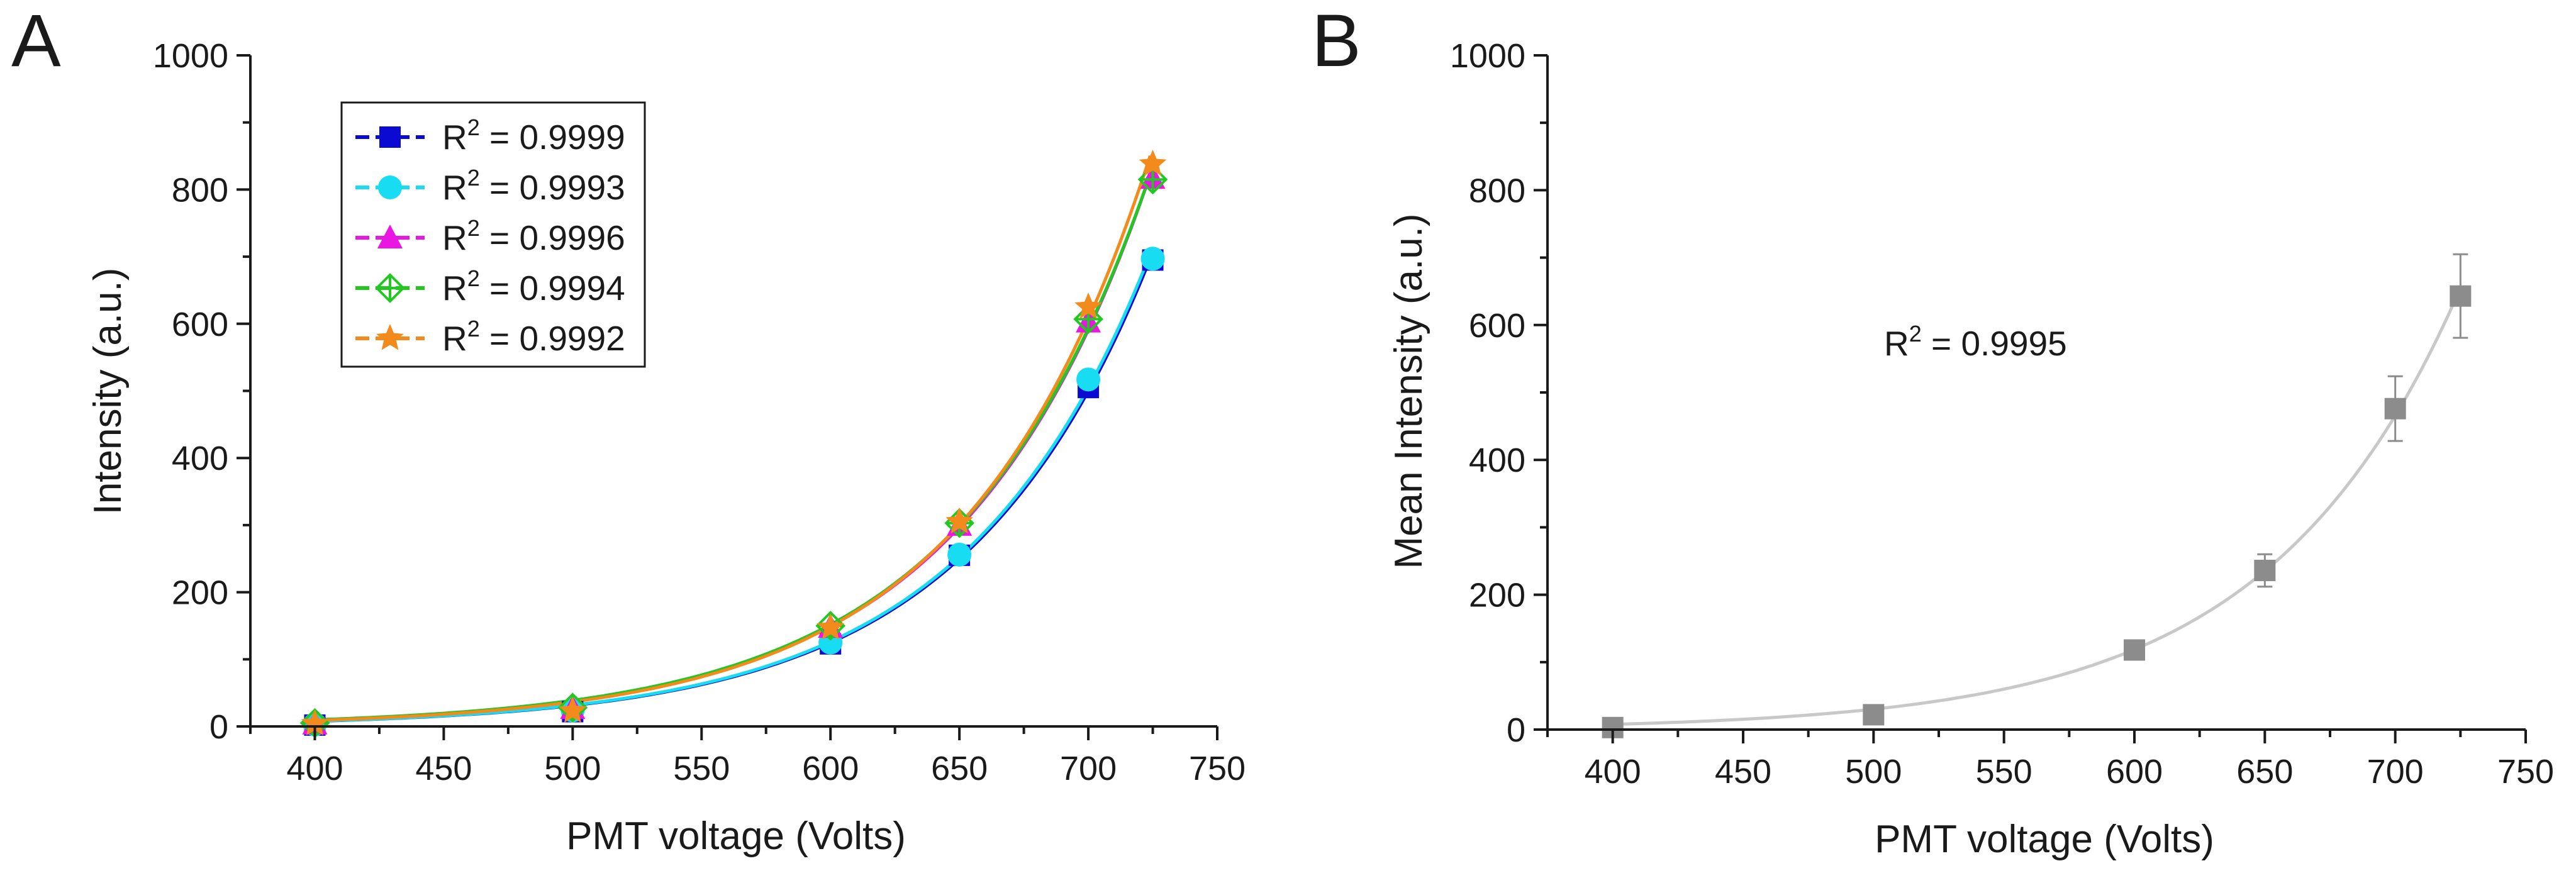 Image resolution: width=2576 pixels, height=878 pixels. Describe the element at coordinates (314, 768) in the screenshot. I see `chart-a-x-tick-label: 400` at that location.